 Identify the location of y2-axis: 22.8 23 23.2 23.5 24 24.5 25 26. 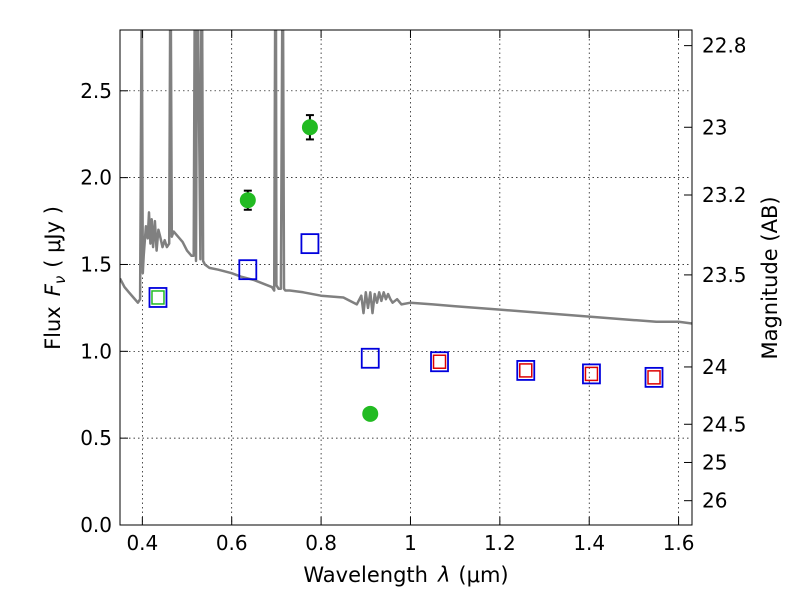
(715, 273).